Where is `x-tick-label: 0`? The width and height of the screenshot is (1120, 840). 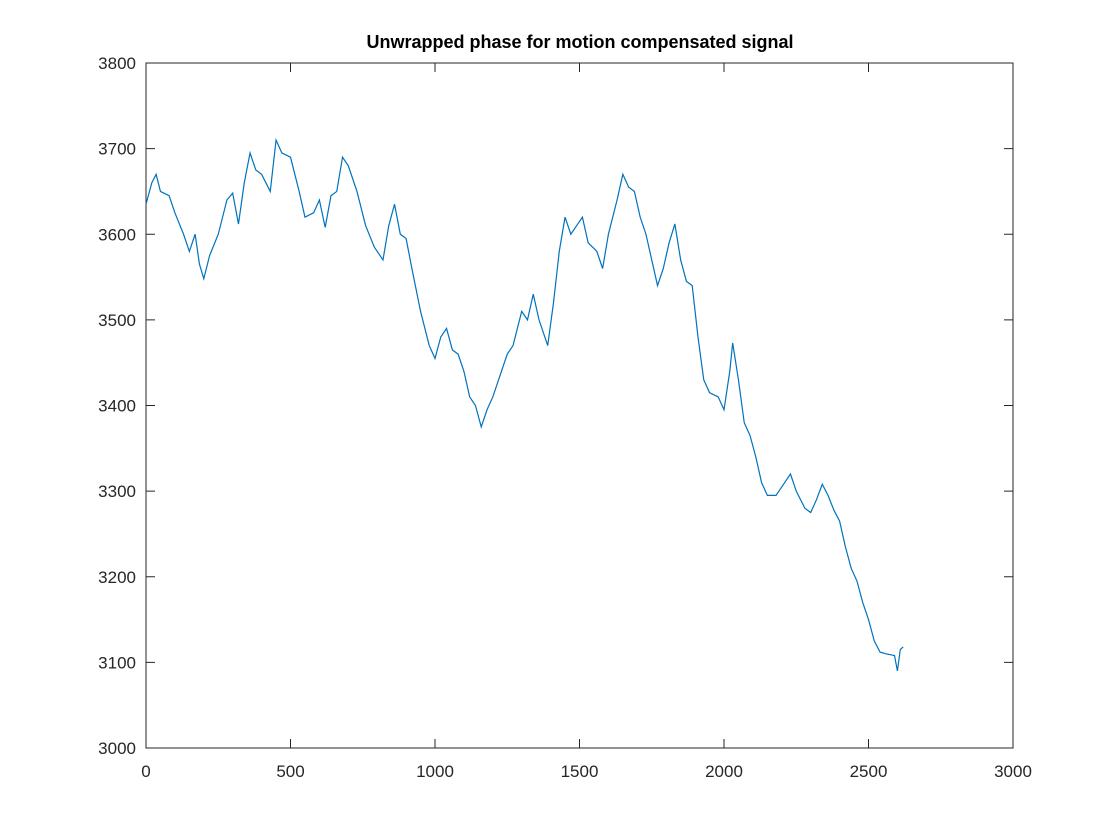 x-tick-label: 0 is located at coordinates (145, 771).